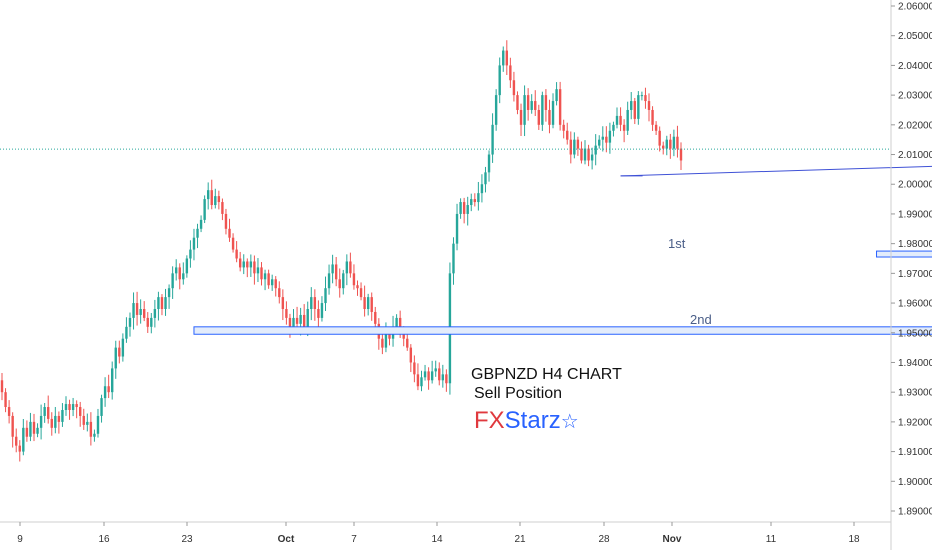  What do you see at coordinates (672, 539) in the screenshot?
I see `x-tick-label: Nov` at bounding box center [672, 539].